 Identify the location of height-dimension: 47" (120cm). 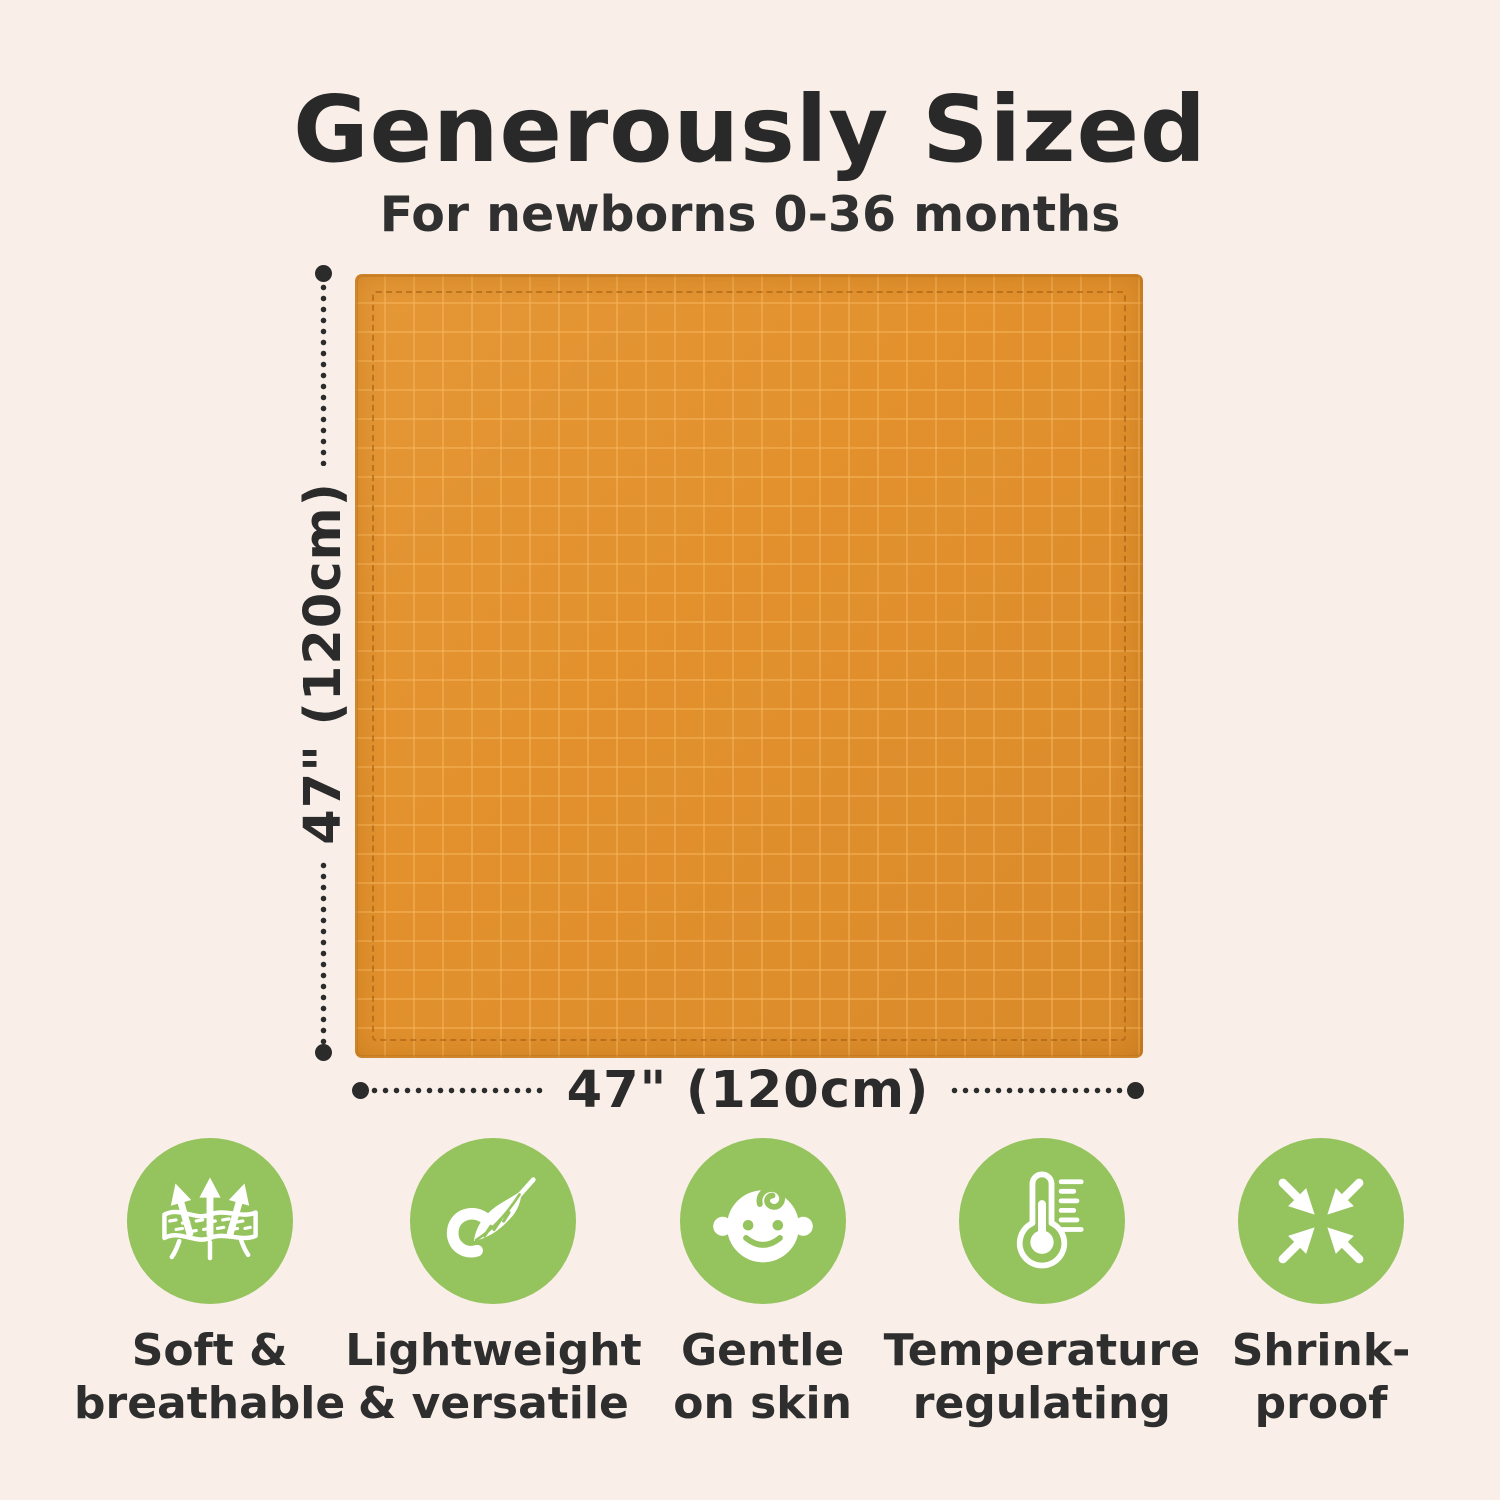
(323, 663).